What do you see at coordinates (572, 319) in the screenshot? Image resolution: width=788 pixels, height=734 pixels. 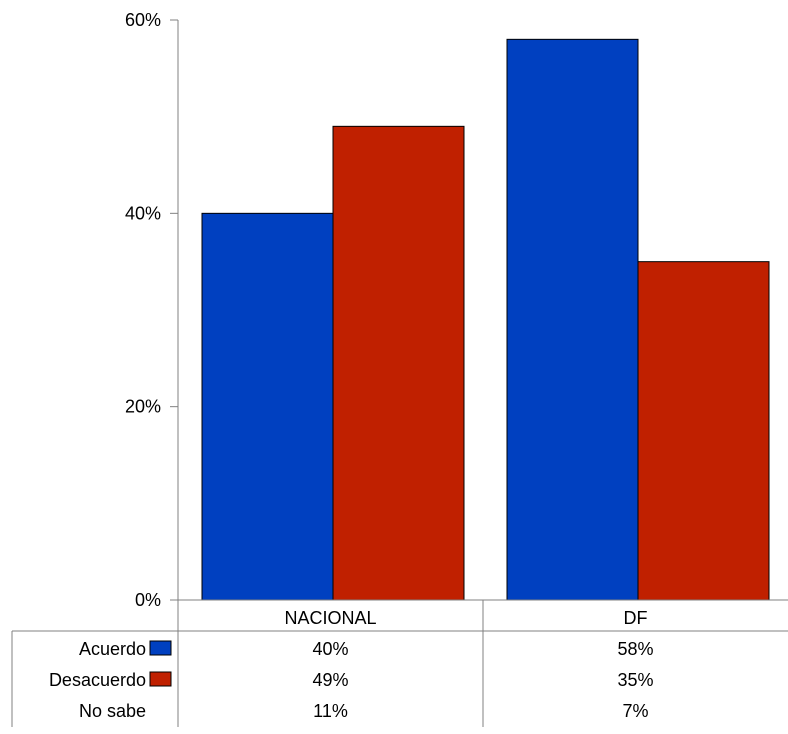 I see `bar-acuerdo-df` at bounding box center [572, 319].